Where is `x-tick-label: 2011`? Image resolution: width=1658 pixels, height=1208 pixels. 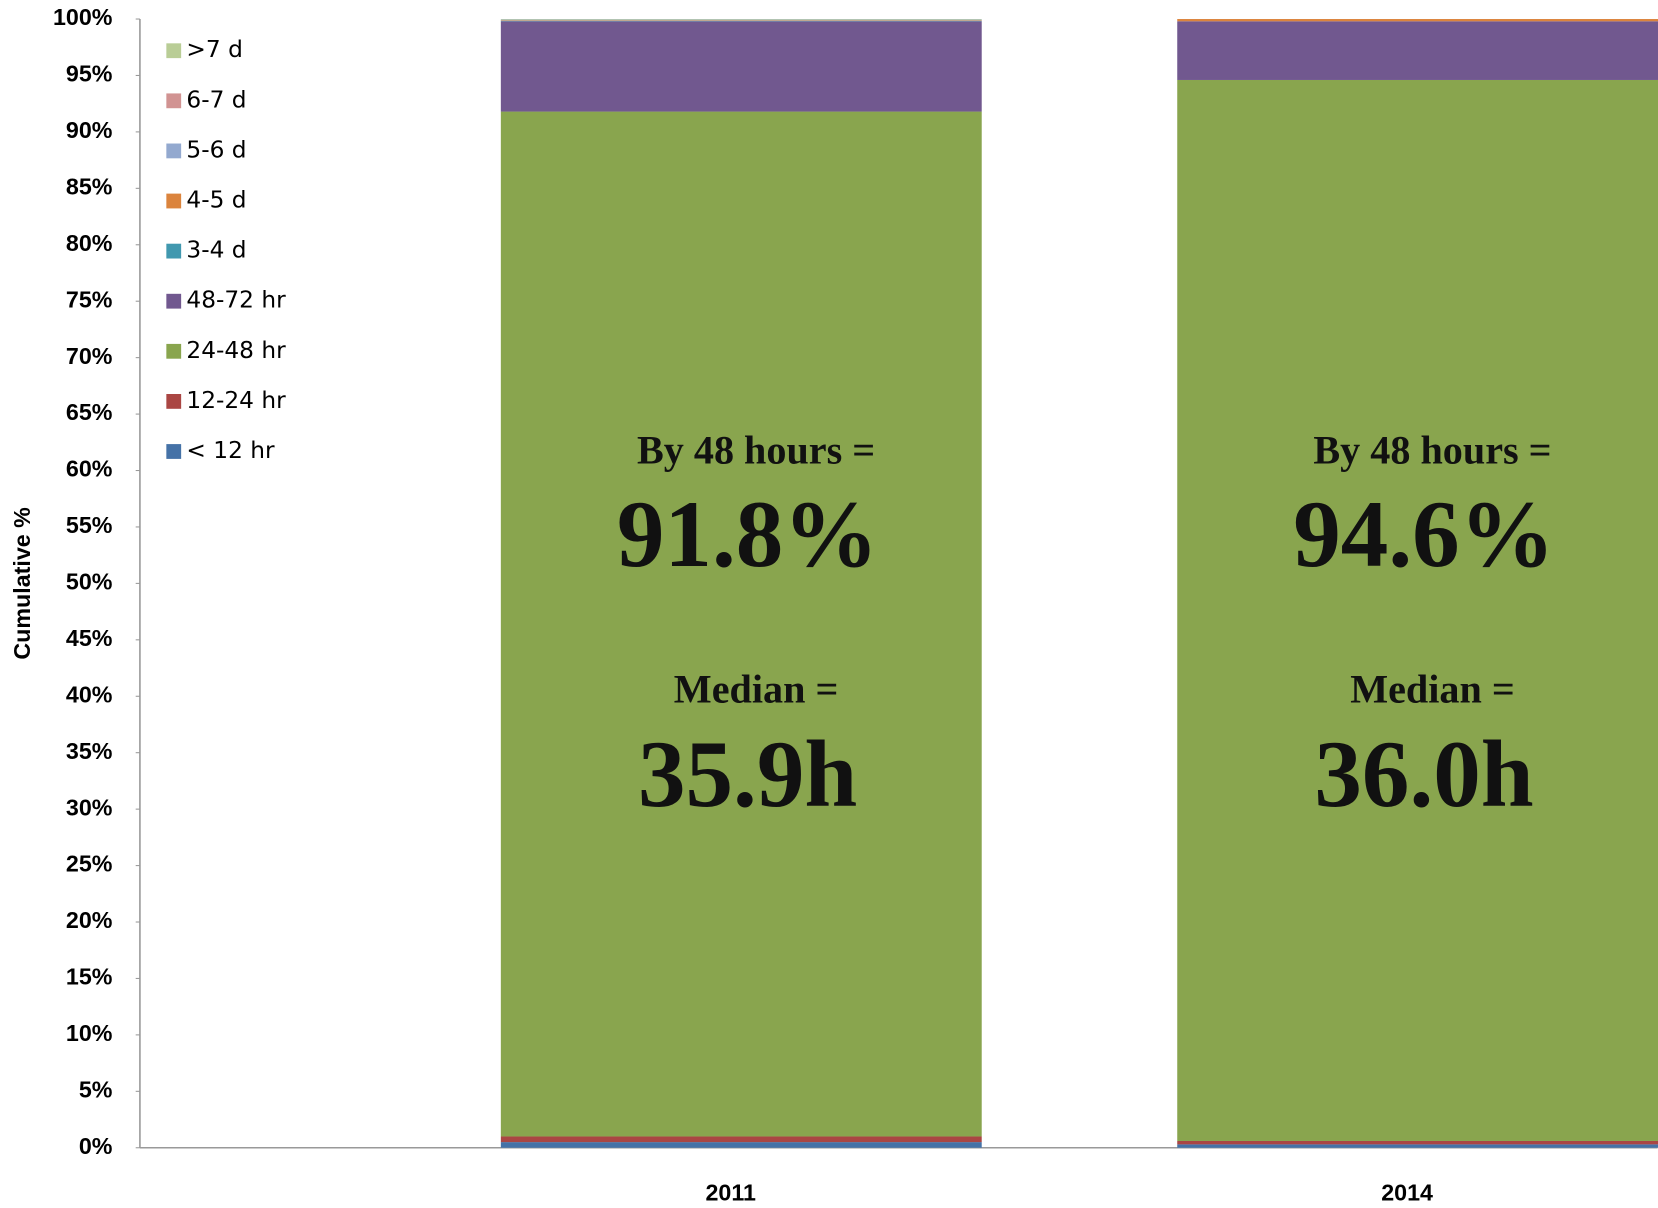 x-tick-label: 2011 is located at coordinates (730, 1192).